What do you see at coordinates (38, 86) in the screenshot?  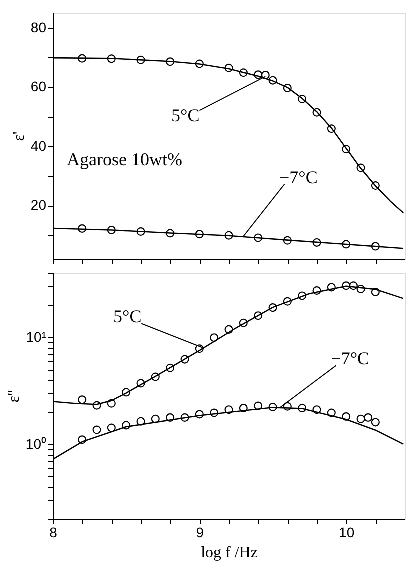 I see `y-tick-label: 60` at bounding box center [38, 86].